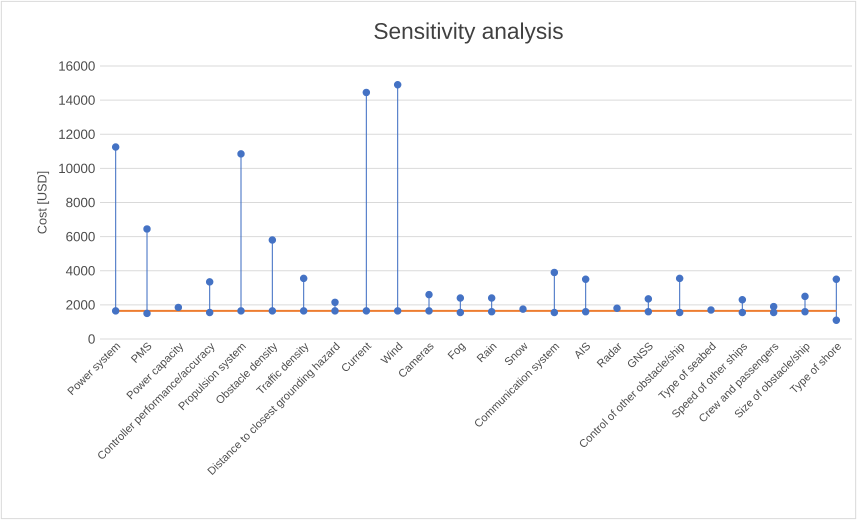 The width and height of the screenshot is (857, 520). What do you see at coordinates (77, 169) in the screenshot?
I see `y-tick-label: 10000` at bounding box center [77, 169].